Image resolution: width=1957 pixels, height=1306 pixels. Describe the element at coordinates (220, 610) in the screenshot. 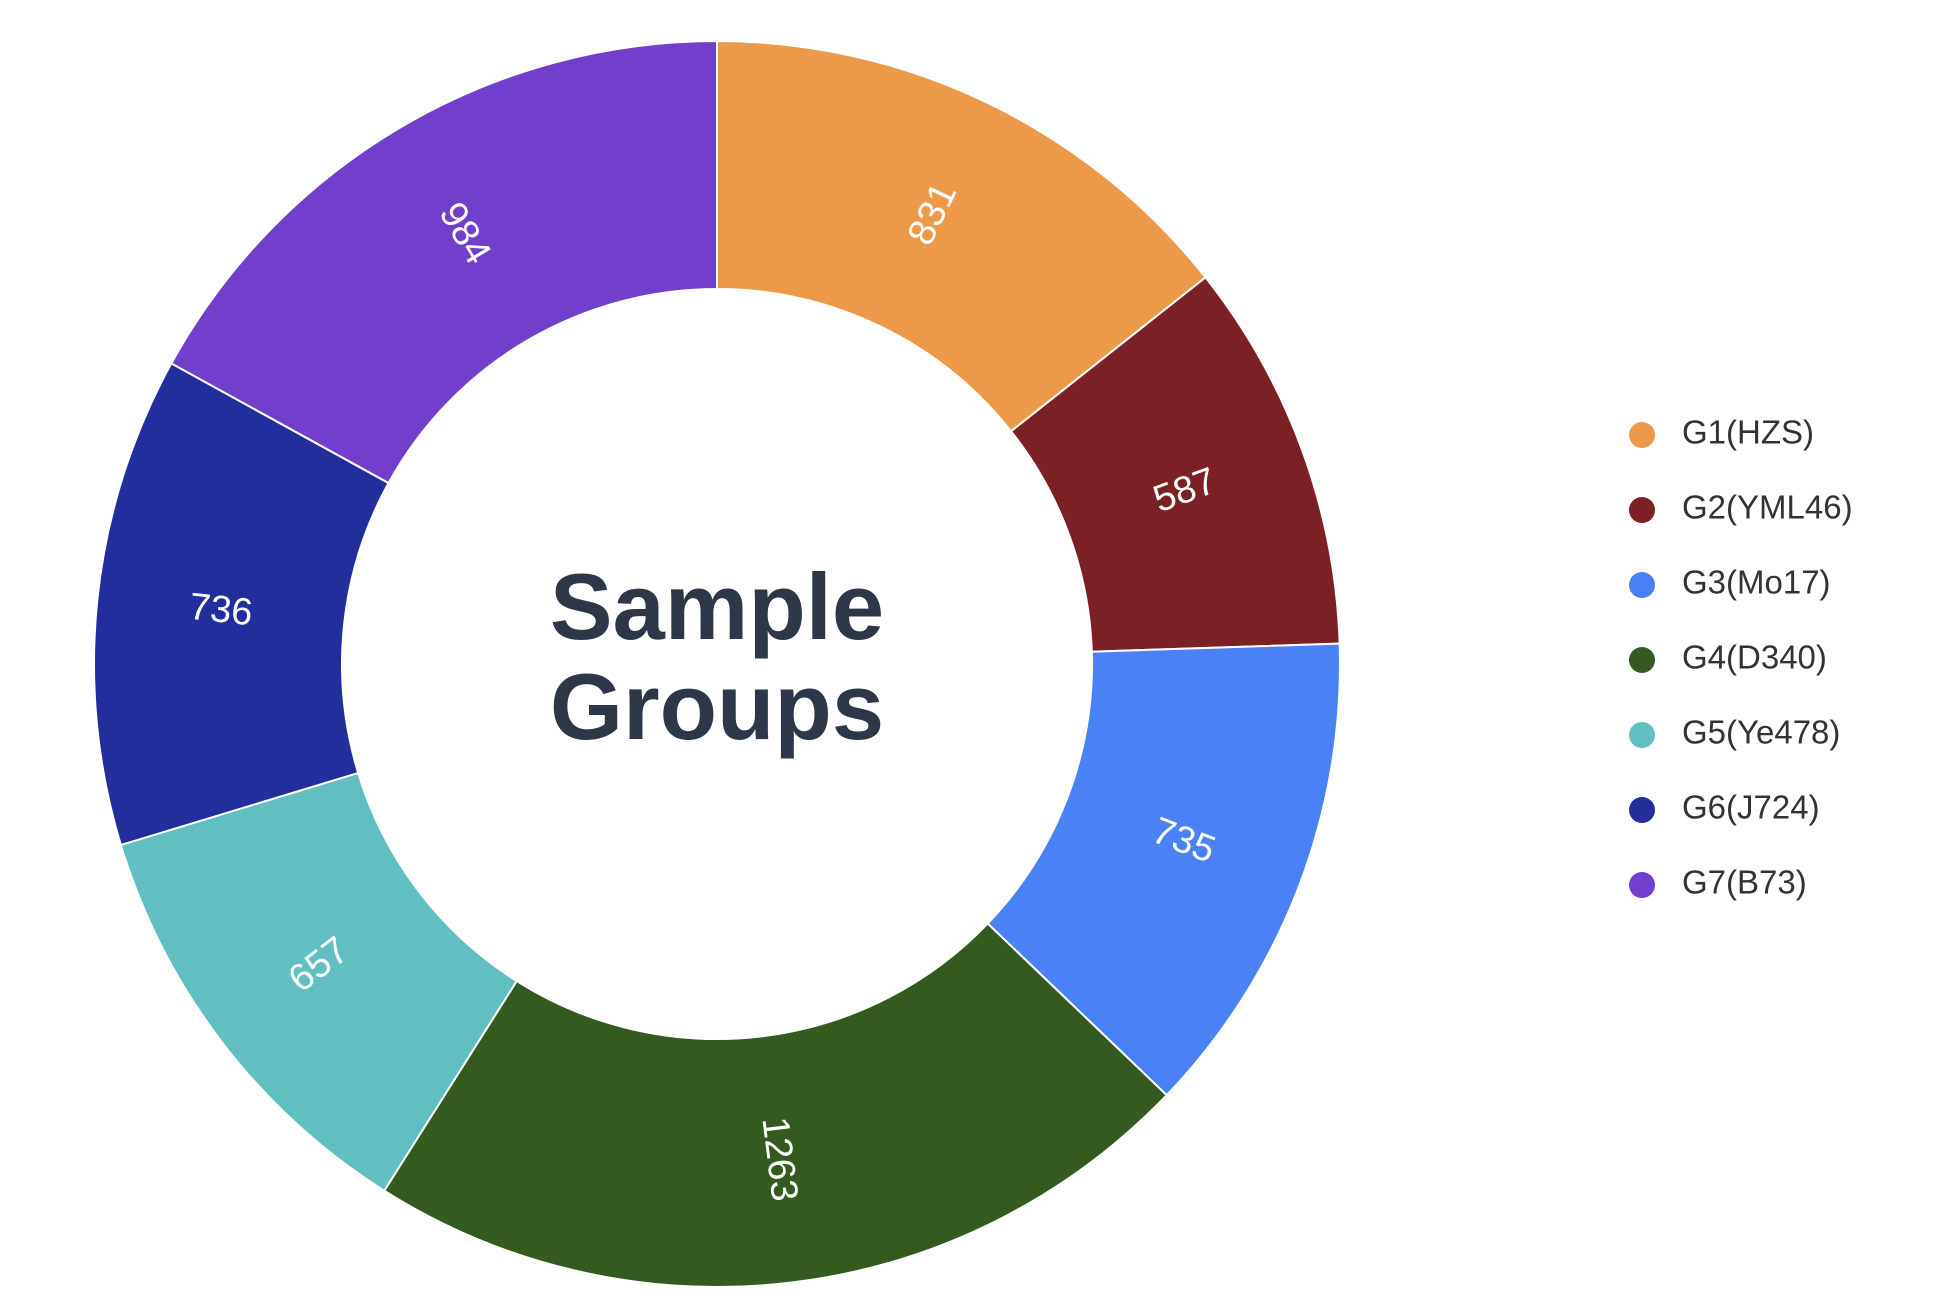

I see `value-label: 736` at that location.